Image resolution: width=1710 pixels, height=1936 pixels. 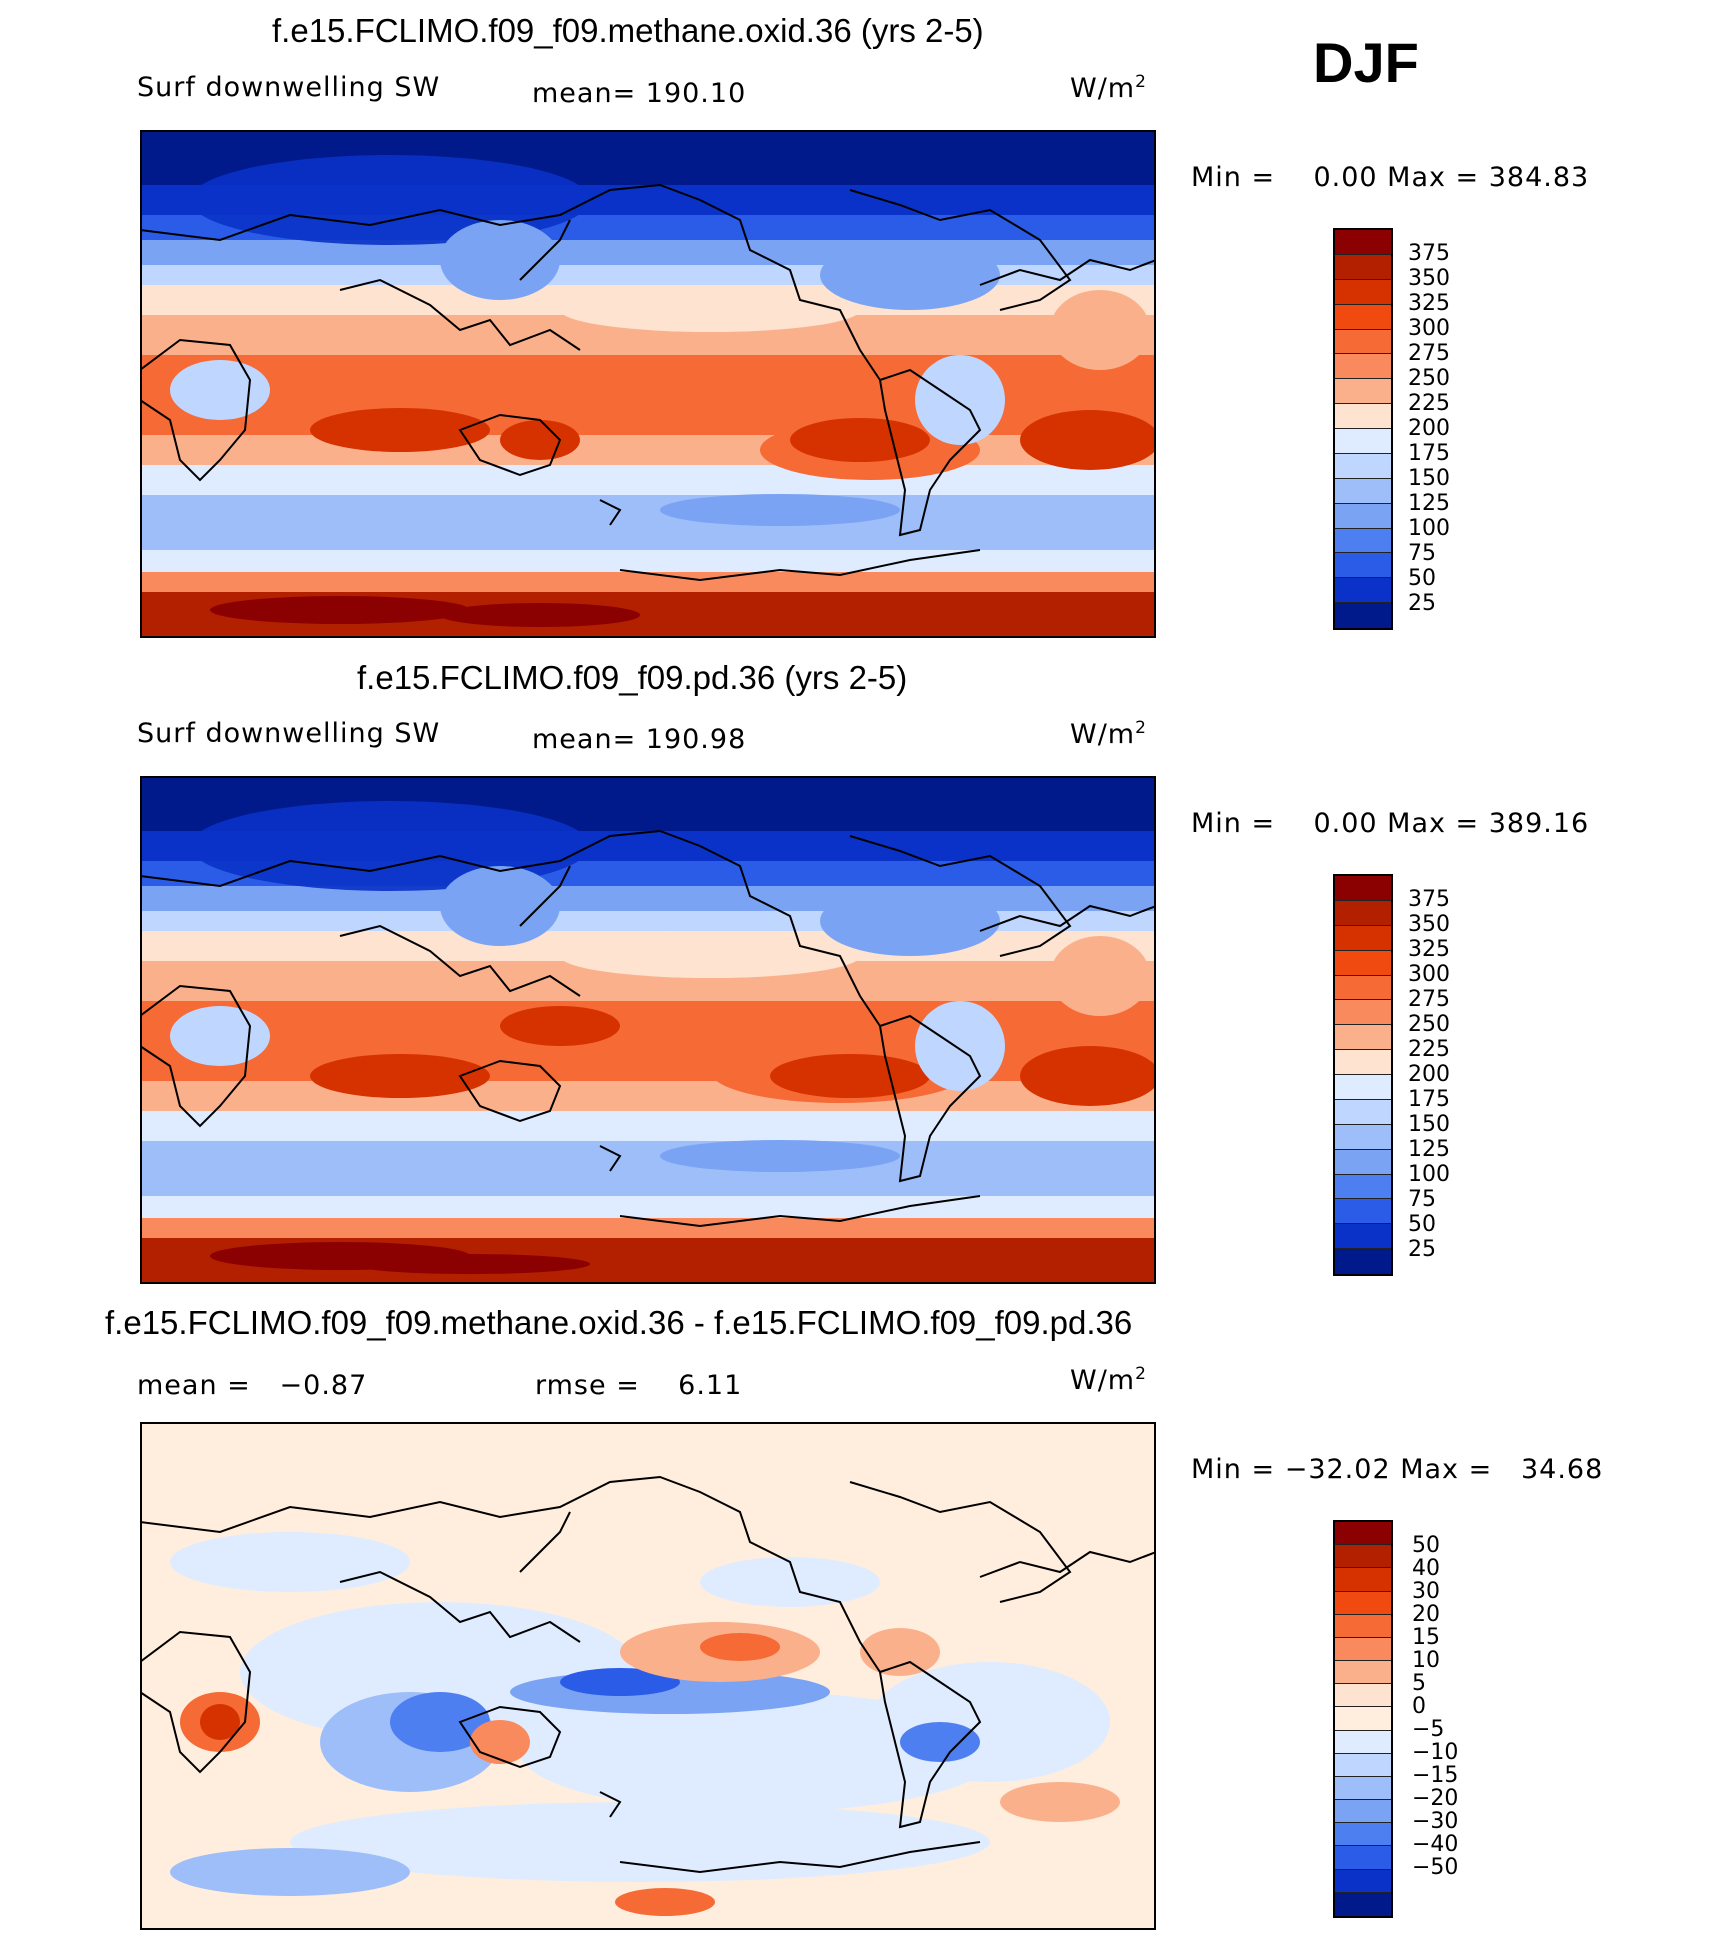 I want to click on panel2-title: f.e15.FCLIMO.f09_f09.pd.36 (yrs 2-5), so click(x=632, y=677).